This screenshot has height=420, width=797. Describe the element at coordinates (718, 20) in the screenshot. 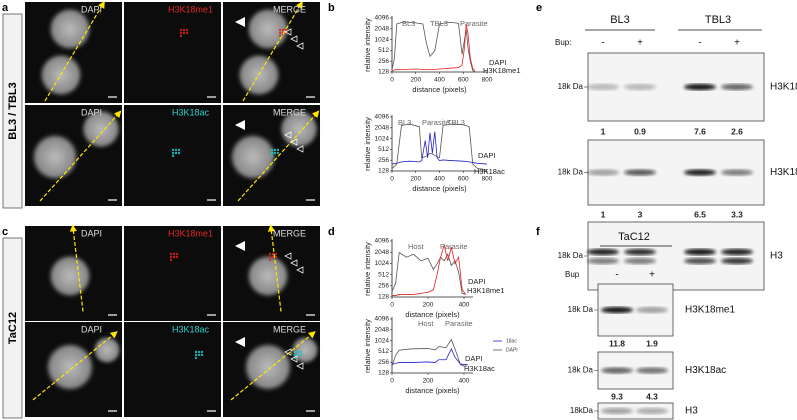

I see `group-label: TBL3` at that location.